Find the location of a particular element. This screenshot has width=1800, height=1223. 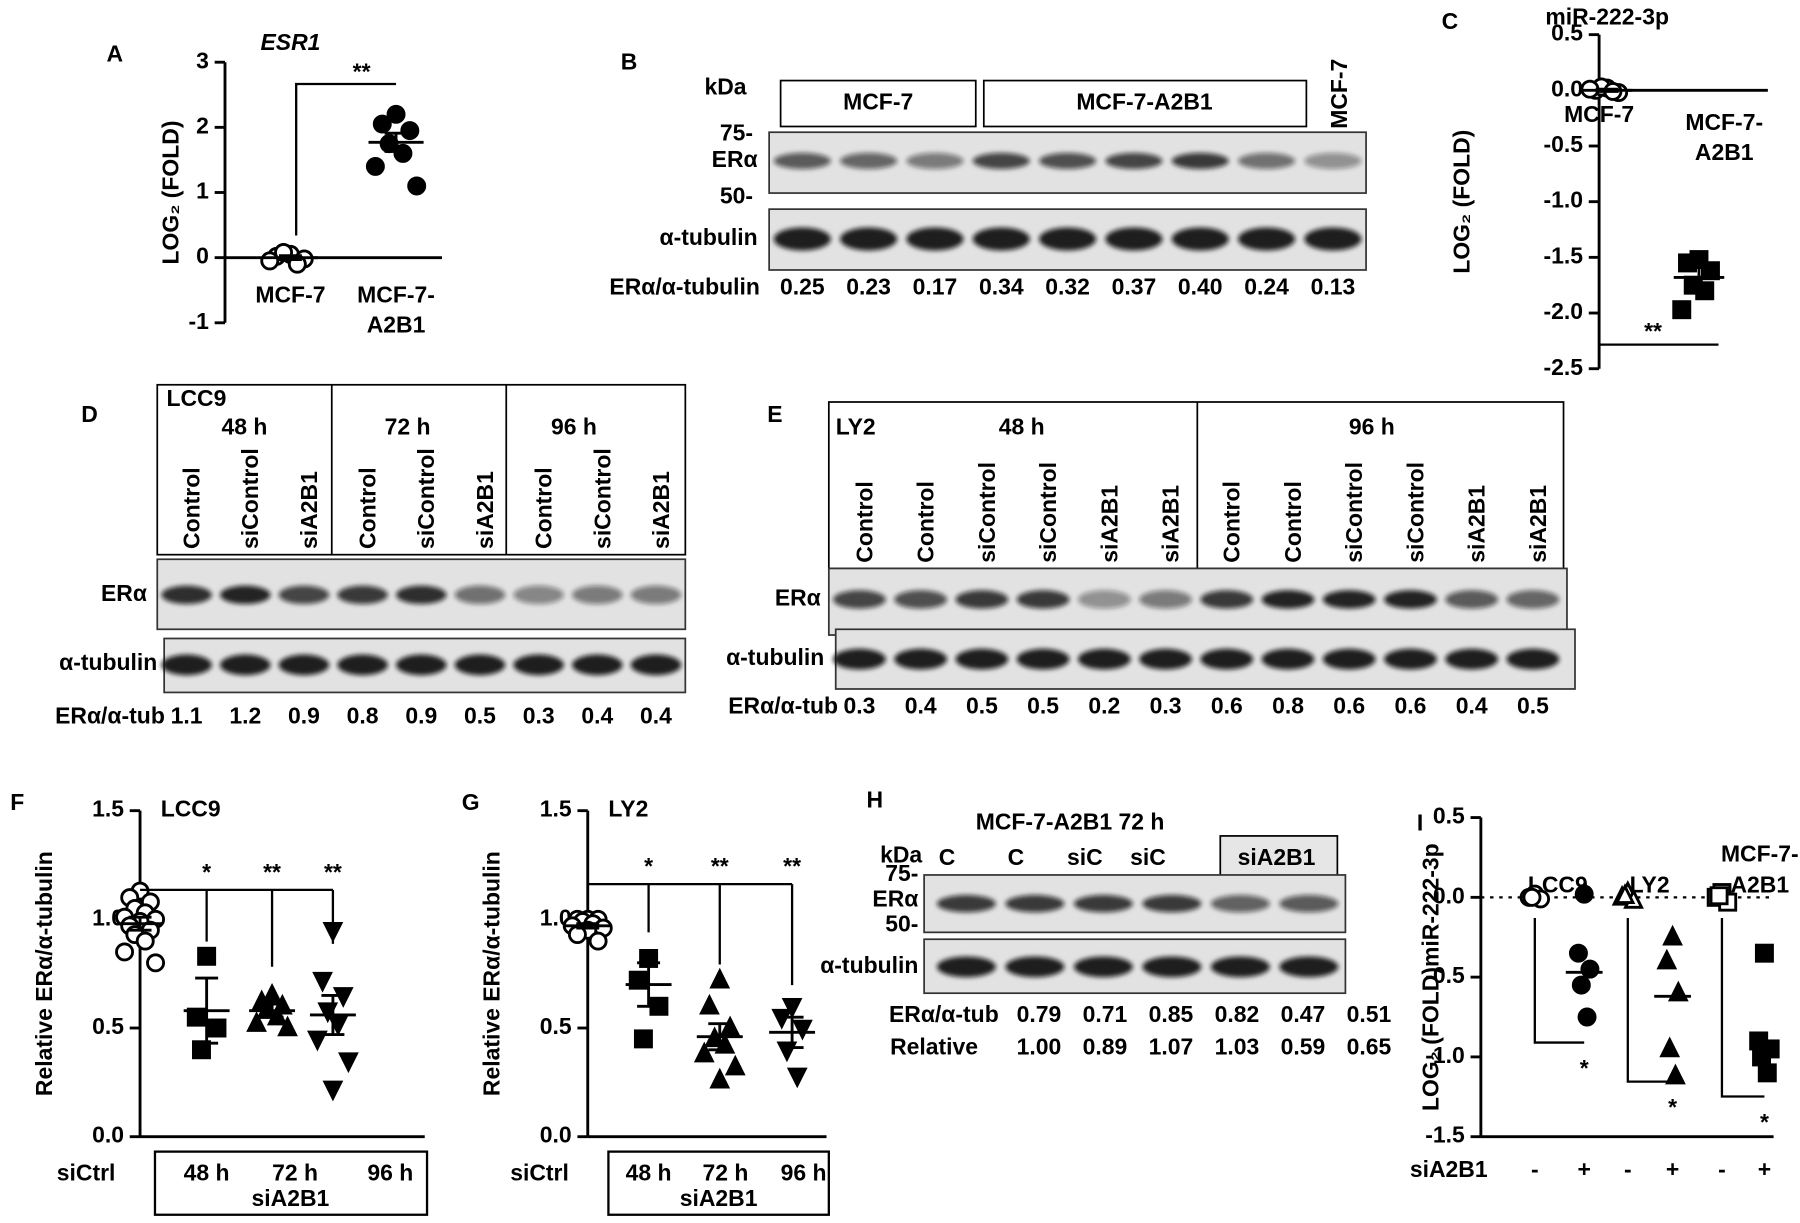

group-label: MCF-7-A2B1 is located at coordinates (1144, 102).